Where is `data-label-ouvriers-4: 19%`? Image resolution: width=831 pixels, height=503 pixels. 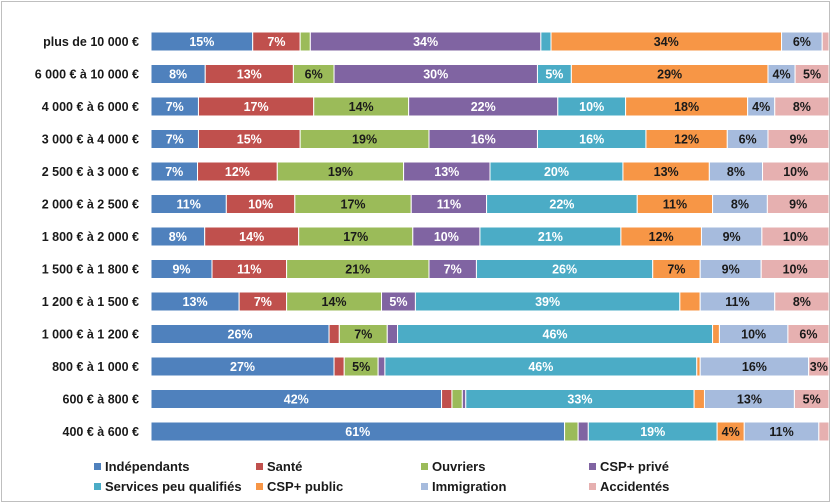
data-label-ouvriers-4: 19% is located at coordinates (340, 172).